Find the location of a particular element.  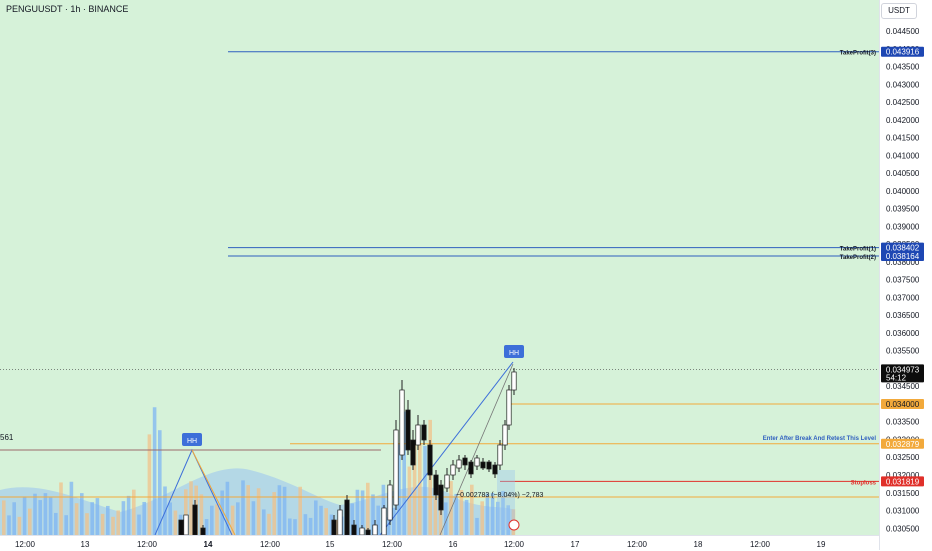

price-tick-label: 0.031500 is located at coordinates (903, 493).